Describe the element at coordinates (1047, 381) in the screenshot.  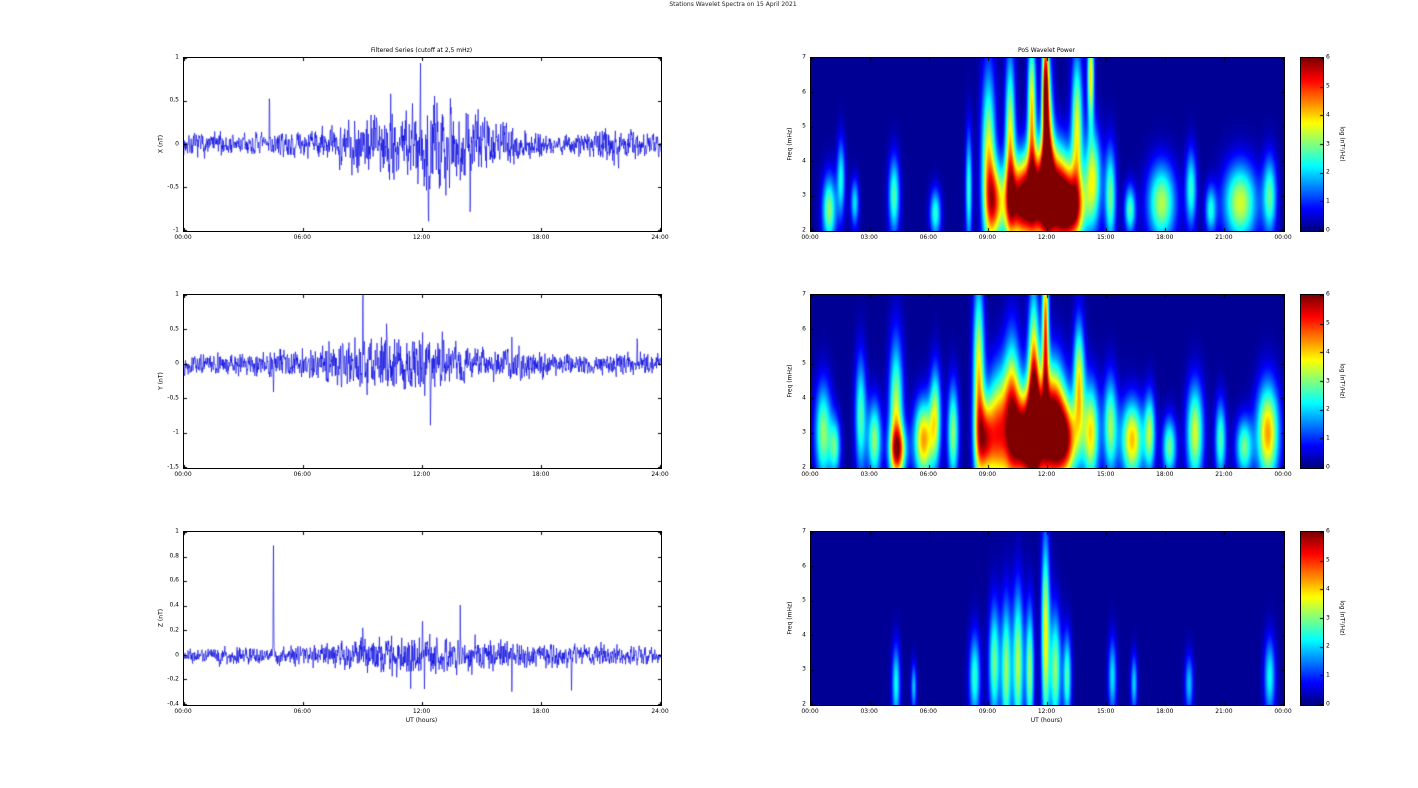
I see `wavelet-canvas-y` at that location.